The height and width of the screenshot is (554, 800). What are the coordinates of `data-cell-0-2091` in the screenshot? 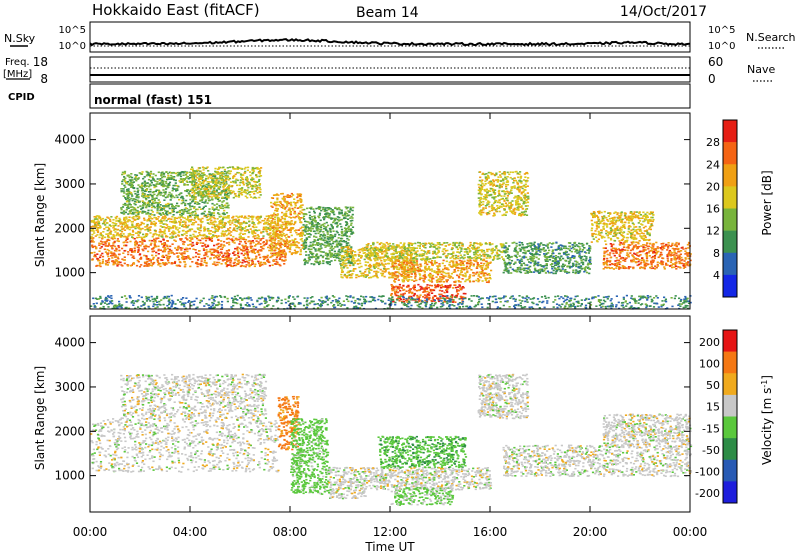 It's located at (136, 180).